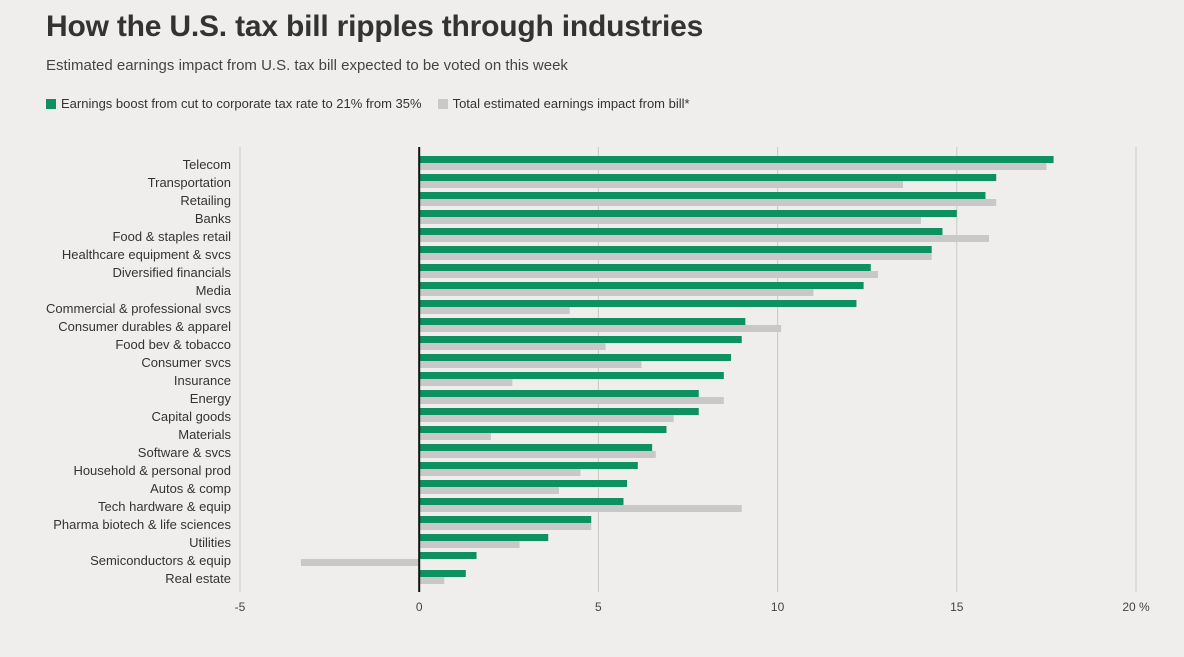 This screenshot has width=1184, height=657. Describe the element at coordinates (598, 607) in the screenshot. I see `x-tick-label: 5` at that location.